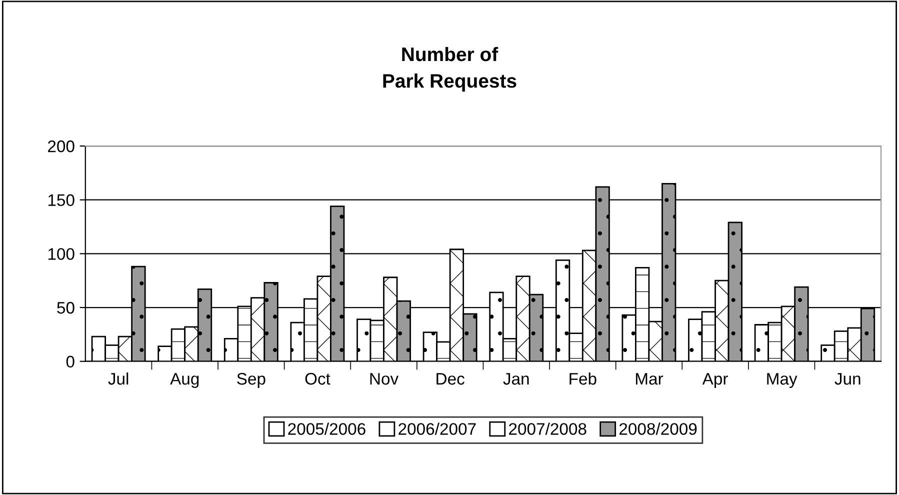 The height and width of the screenshot is (495, 899). What do you see at coordinates (118, 378) in the screenshot?
I see `x-tick-label: Jul` at bounding box center [118, 378].